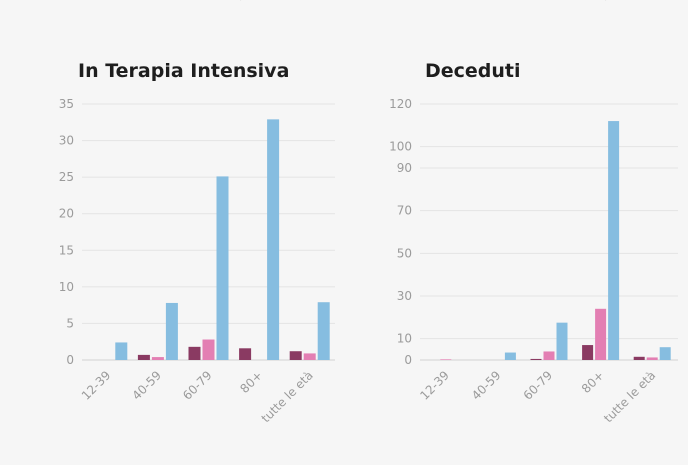  I want to click on y-tick-label: 100, so click(400, 147).